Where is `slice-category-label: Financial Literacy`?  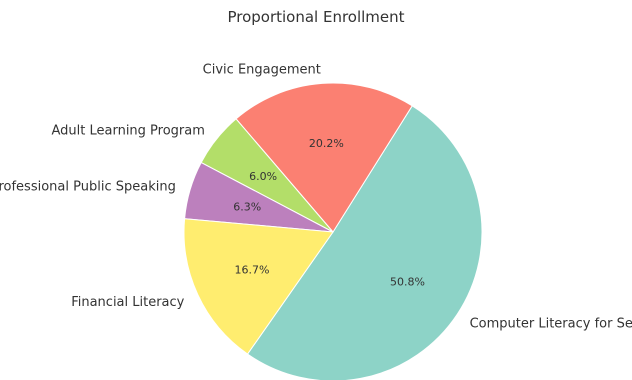 slice-category-label: Financial Literacy is located at coordinates (127, 302).